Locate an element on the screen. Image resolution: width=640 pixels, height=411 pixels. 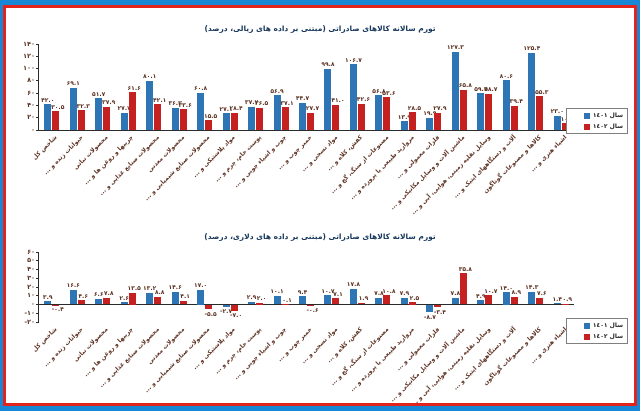
value-label: ۵۸.۷ is located at coordinates (491, 90).